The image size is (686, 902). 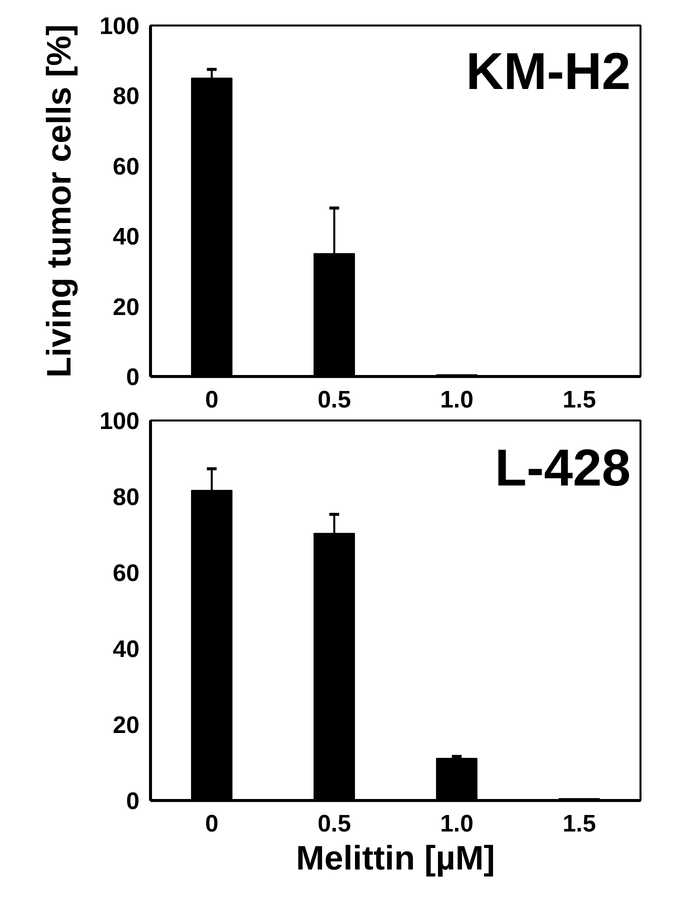 What do you see at coordinates (59, 201) in the screenshot?
I see `y-axis-title: Living tumor cells [%]` at bounding box center [59, 201].